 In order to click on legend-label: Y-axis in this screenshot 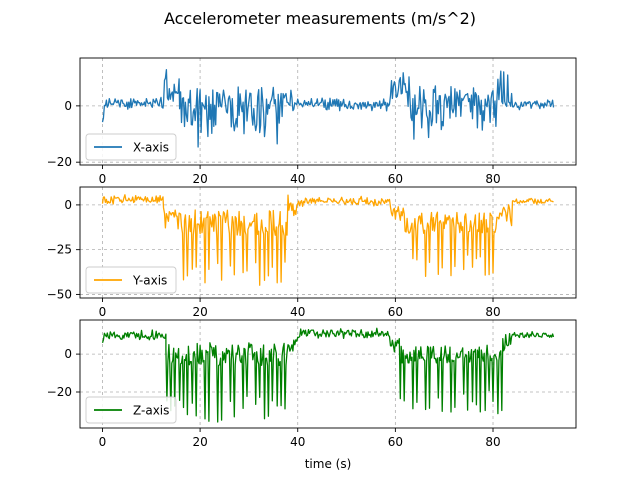, I will do `click(149, 281)`.